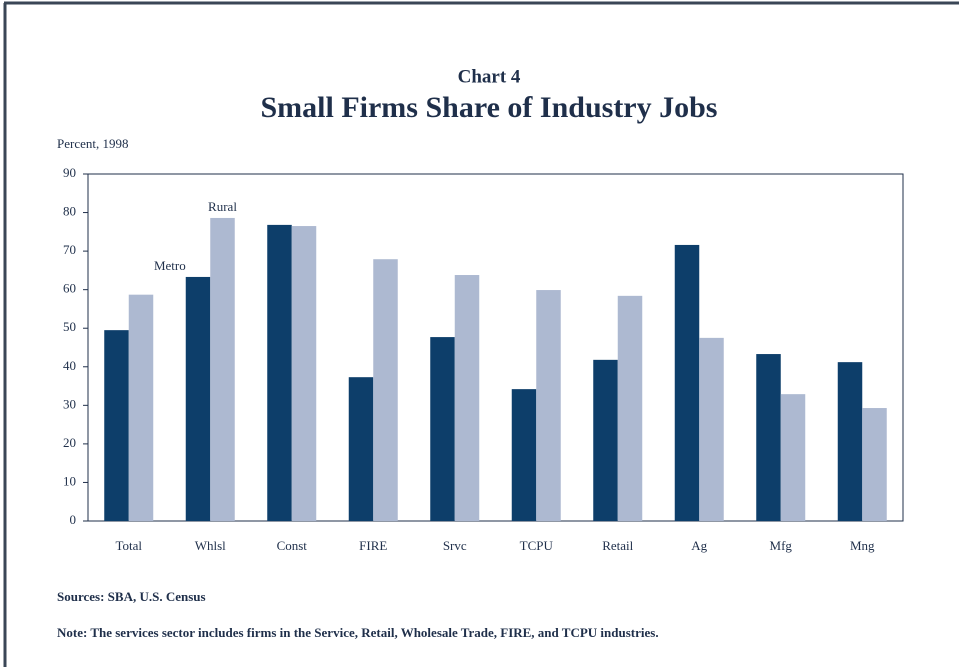 The width and height of the screenshot is (959, 667). I want to click on y-tick-label: 20, so click(69, 442).